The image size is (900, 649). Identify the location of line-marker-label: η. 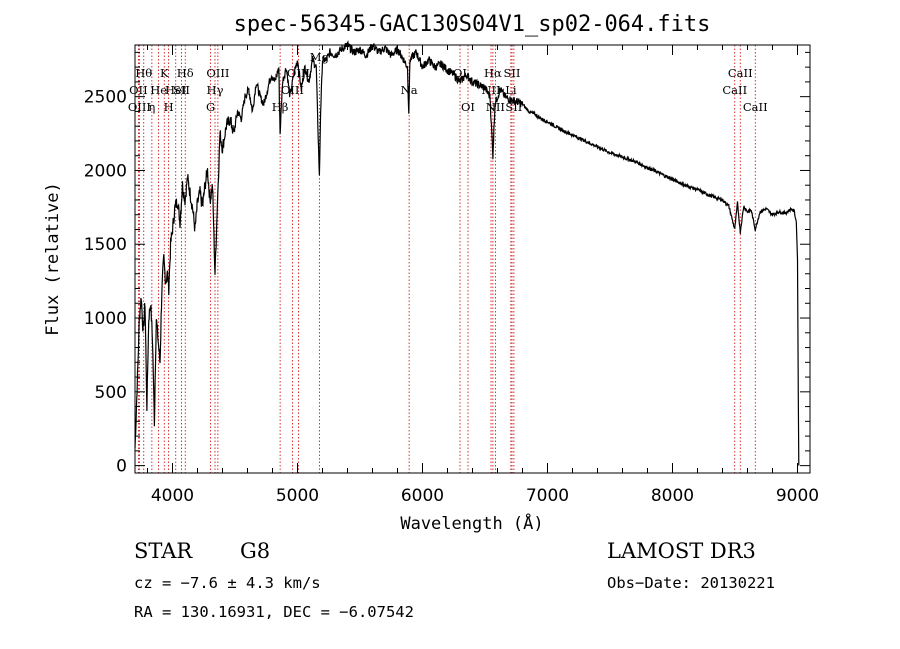
(151, 107).